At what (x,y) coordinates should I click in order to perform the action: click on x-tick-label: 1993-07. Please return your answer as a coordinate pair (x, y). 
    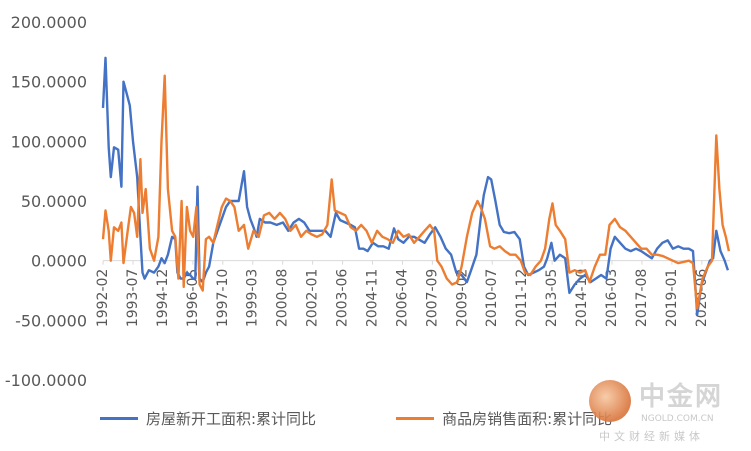
    Looking at the image, I should click on (133, 298).